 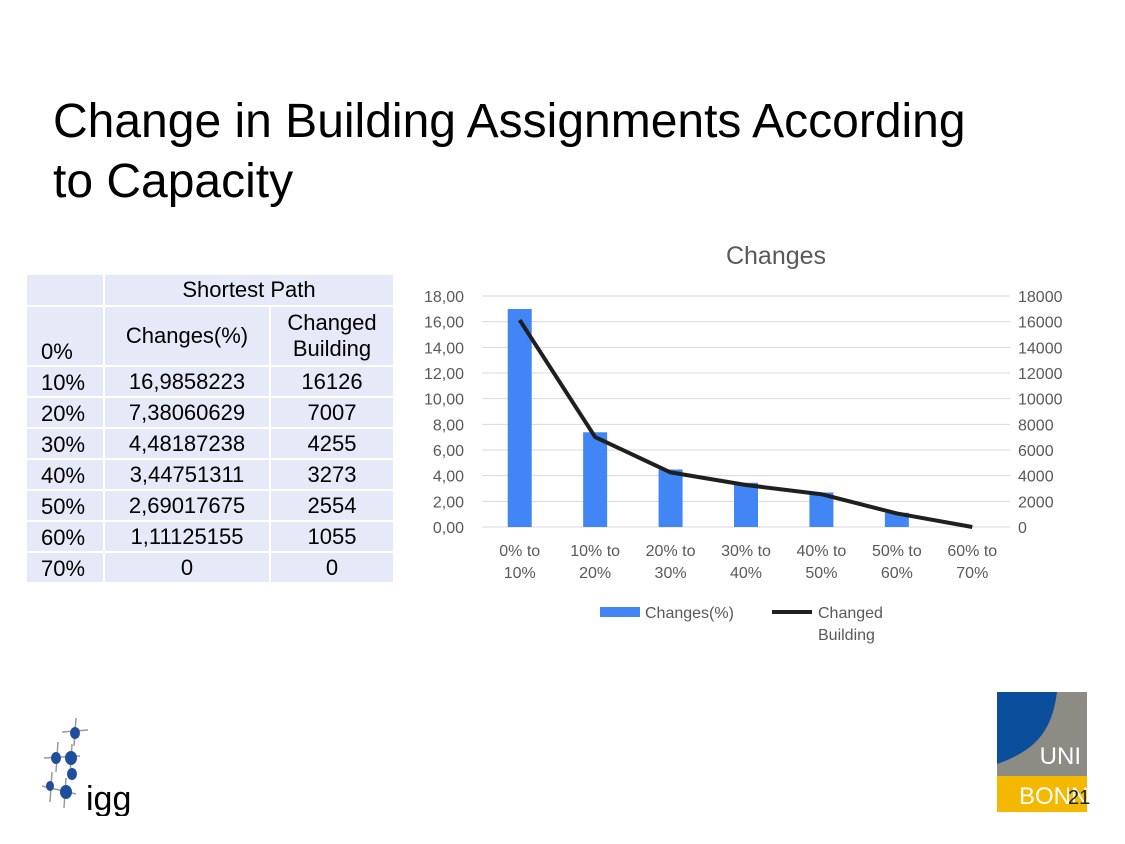 What do you see at coordinates (1036, 502) in the screenshot?
I see `y-right-tick-label: 2000` at bounding box center [1036, 502].